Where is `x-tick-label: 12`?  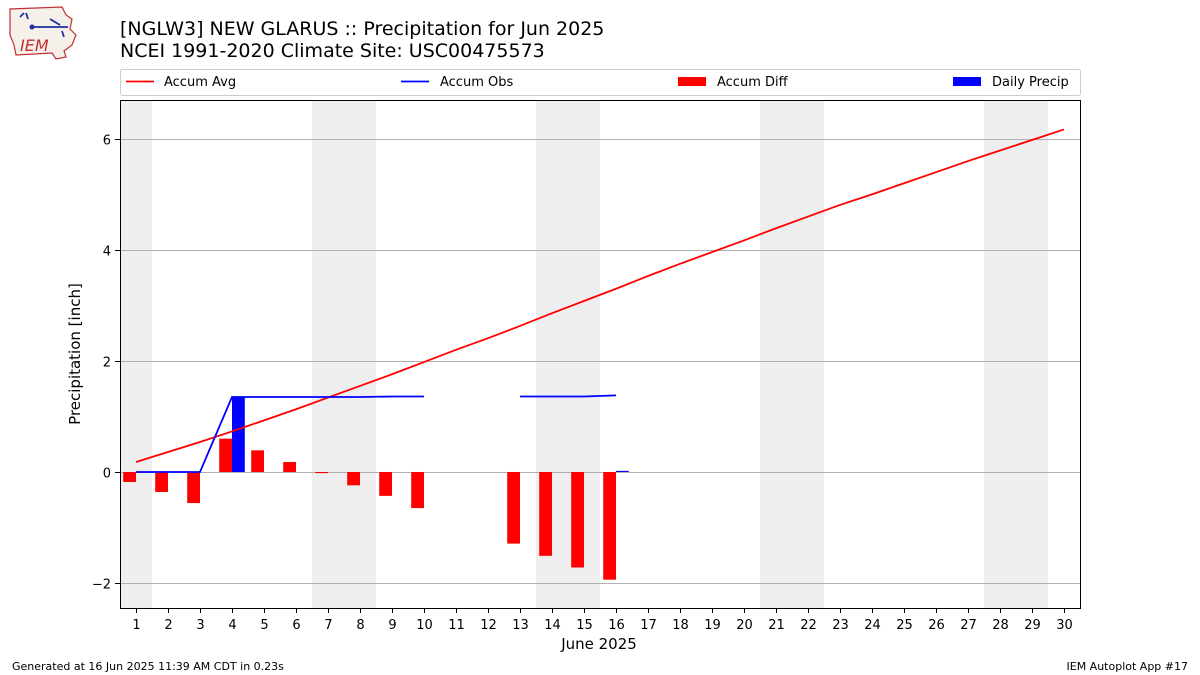
x-tick-label: 12 is located at coordinates (488, 625).